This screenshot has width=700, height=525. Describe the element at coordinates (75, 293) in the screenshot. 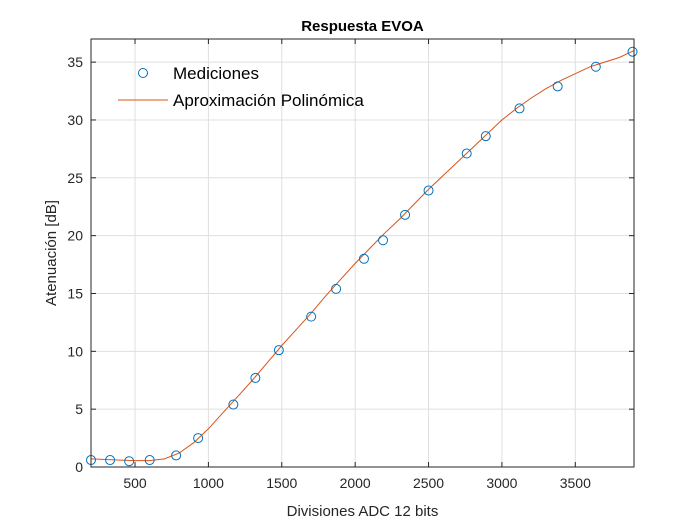

I see `y-tick-label: 15` at that location.